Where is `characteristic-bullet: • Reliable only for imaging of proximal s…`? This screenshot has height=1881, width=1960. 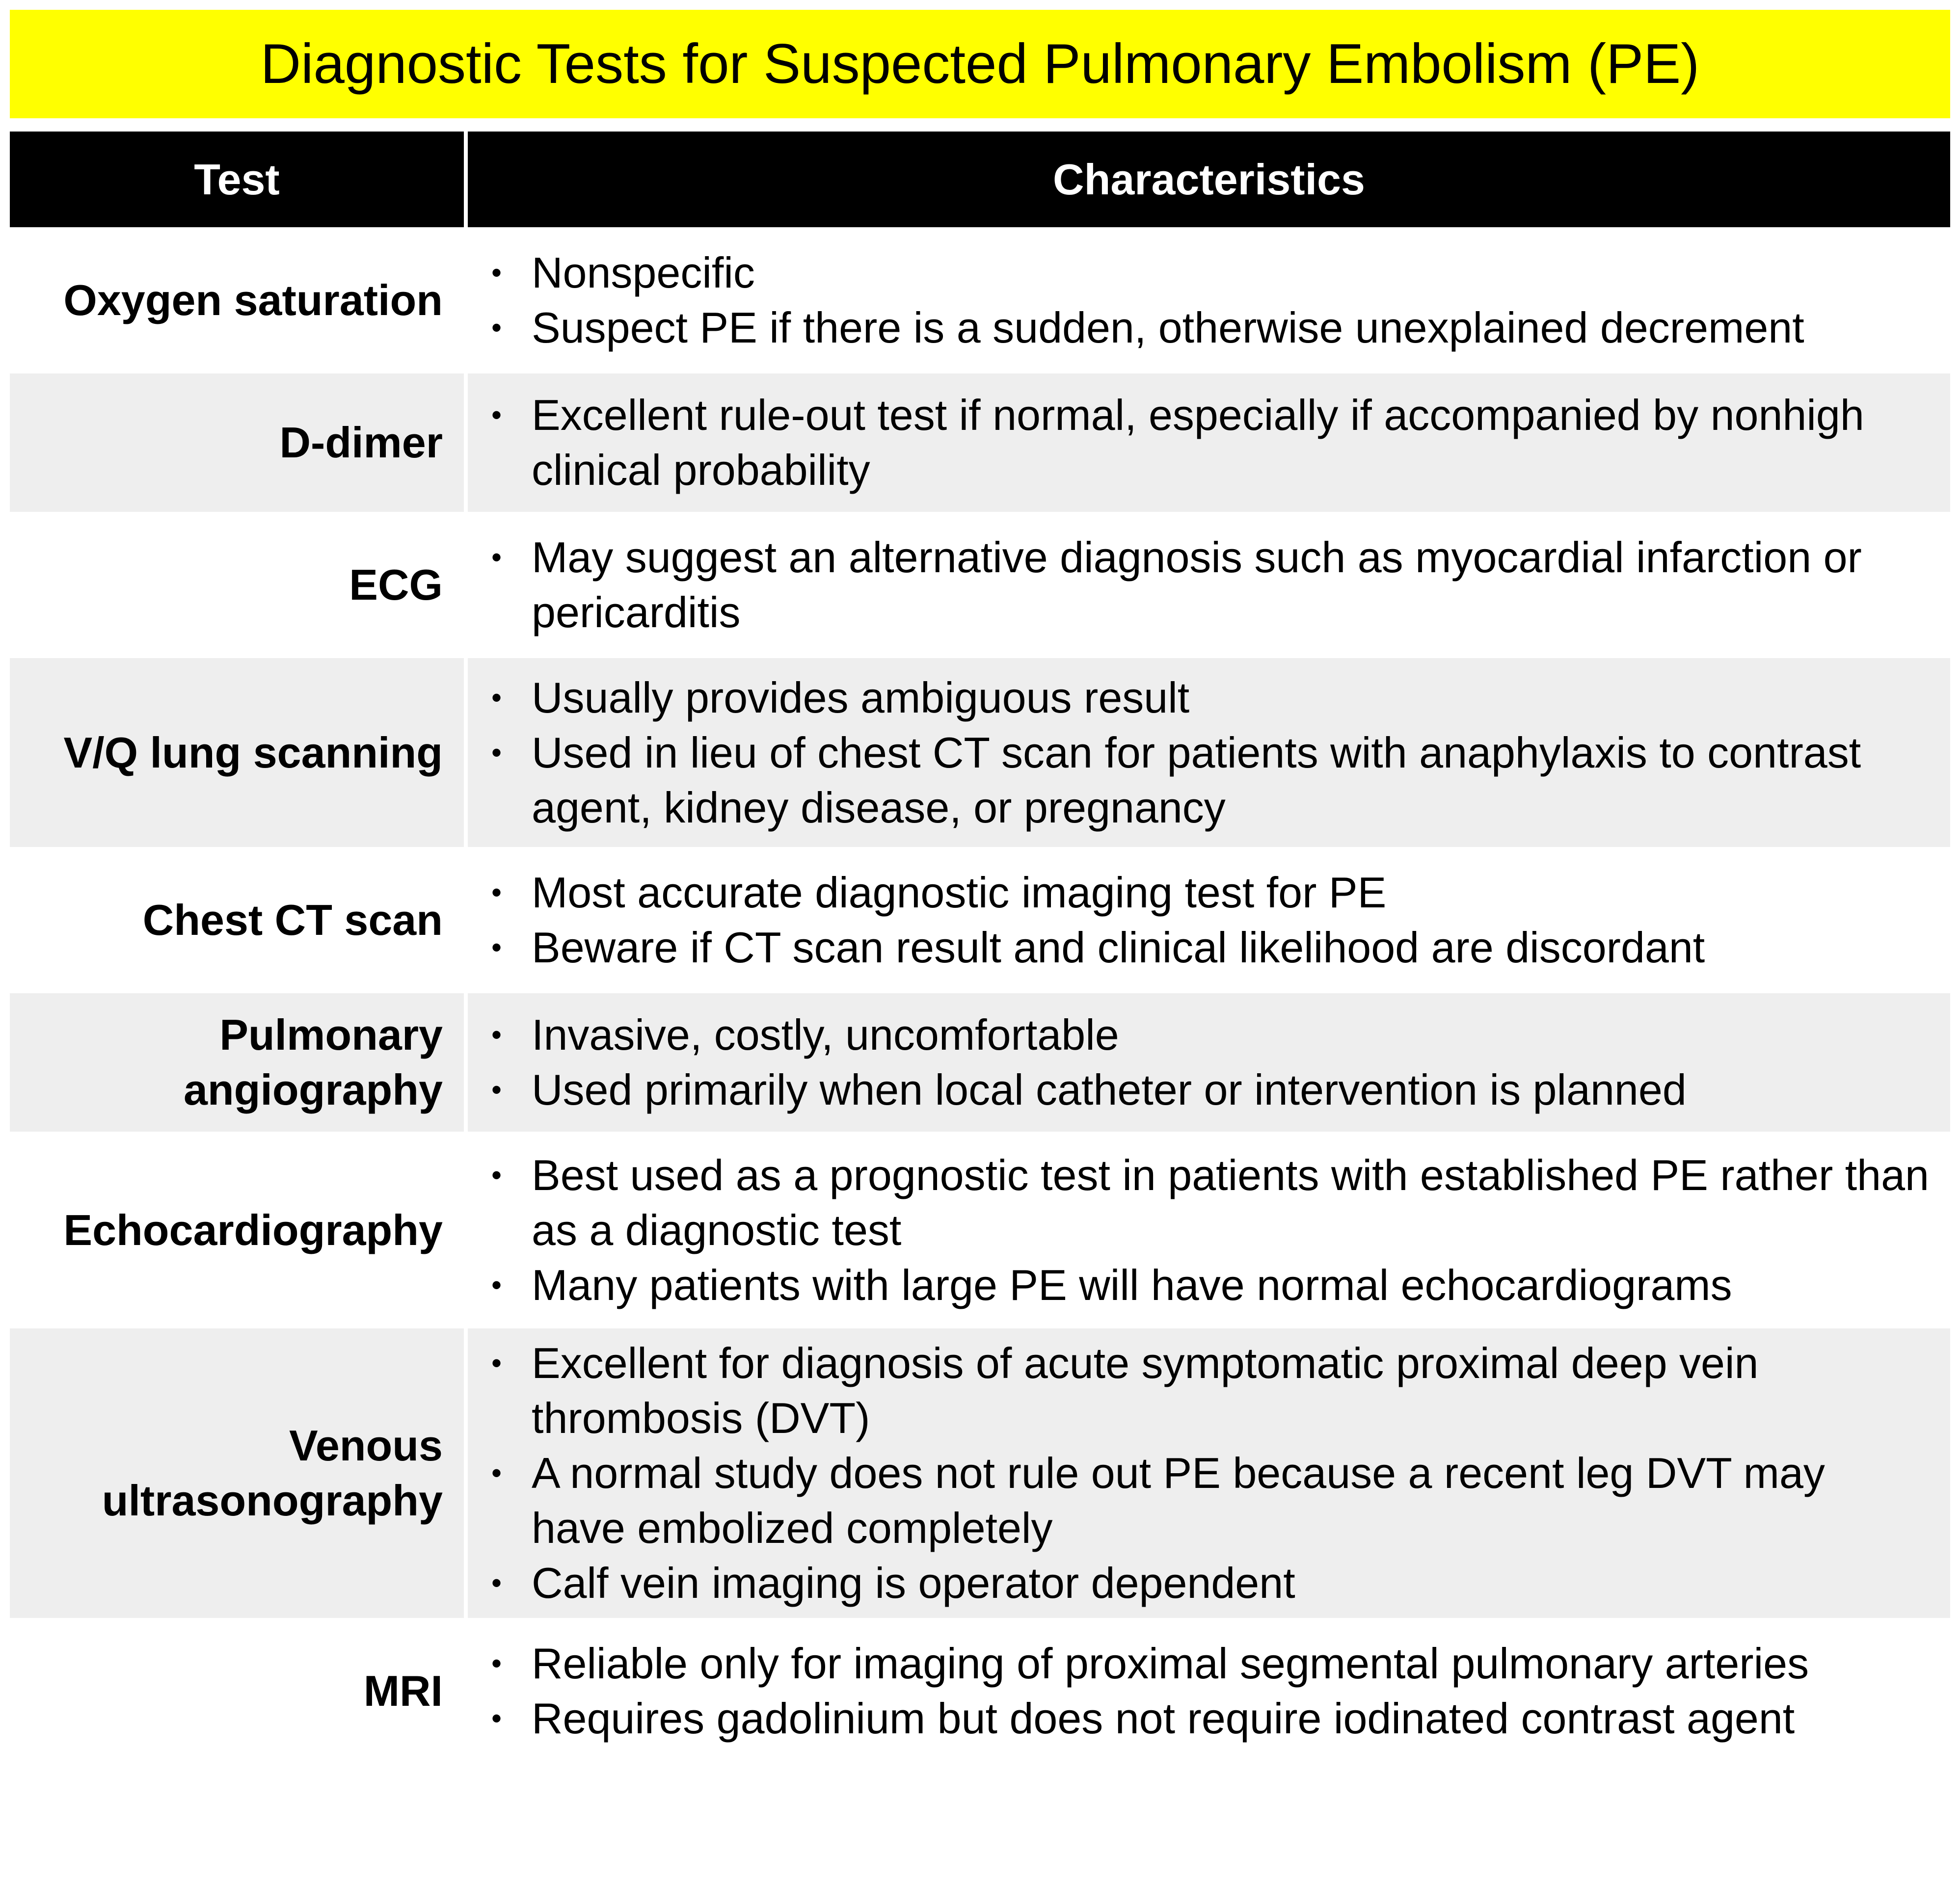 characteristic-bullet: • Reliable only for imaging of proximal s… is located at coordinates (1211, 1664).